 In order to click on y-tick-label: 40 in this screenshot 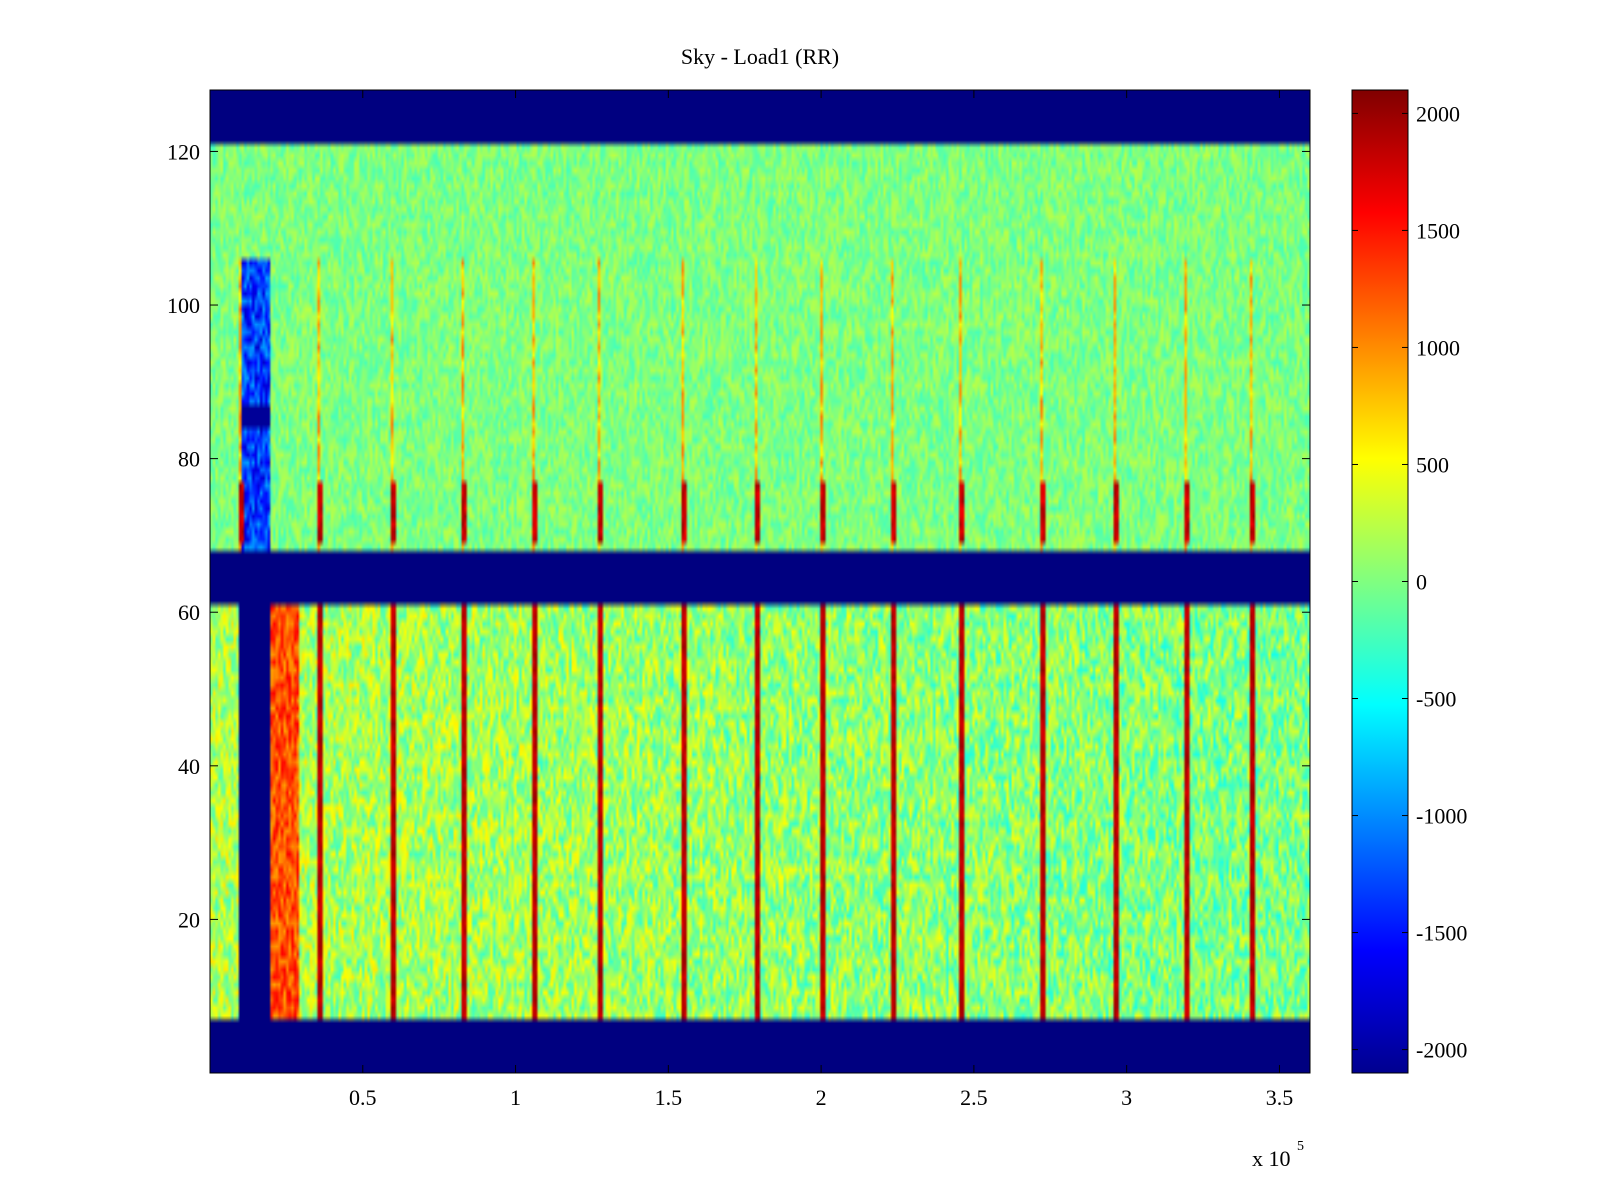, I will do `click(189, 766)`.